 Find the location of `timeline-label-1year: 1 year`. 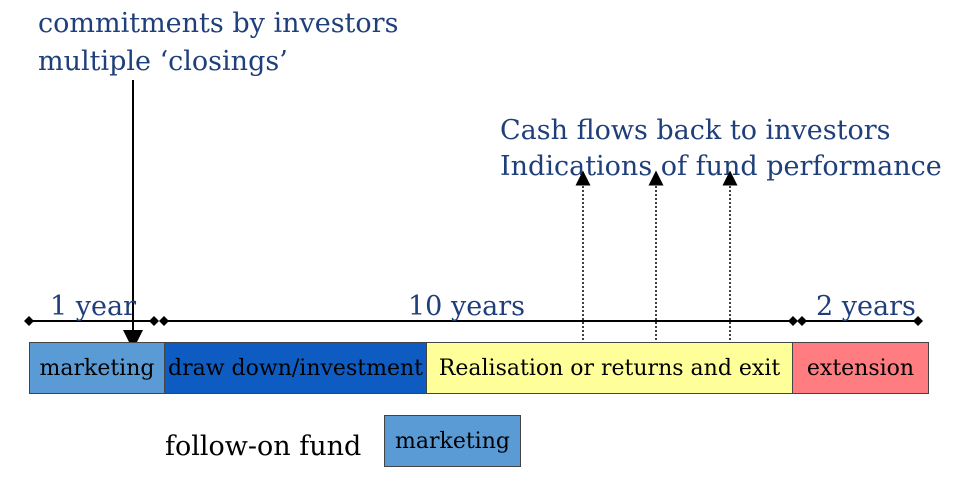

timeline-label-1year: 1 year is located at coordinates (93, 306).